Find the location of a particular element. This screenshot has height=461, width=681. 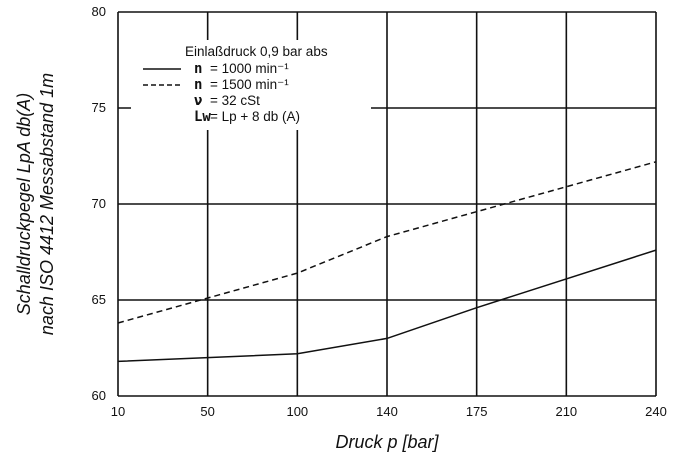

y-tick-label-80: 80 is located at coordinates (99, 11).